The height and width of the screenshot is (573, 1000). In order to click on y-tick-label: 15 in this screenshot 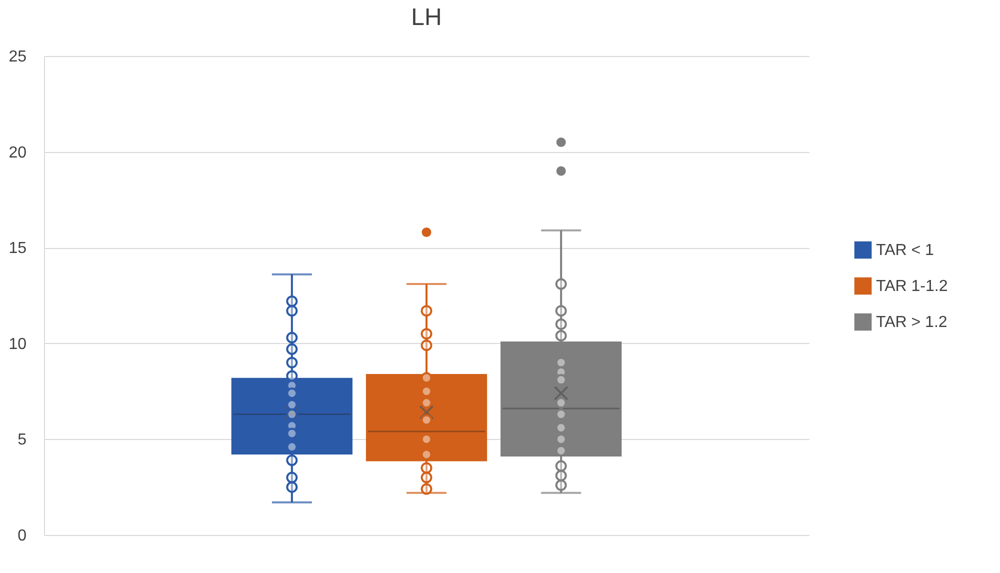, I will do `click(17, 249)`.